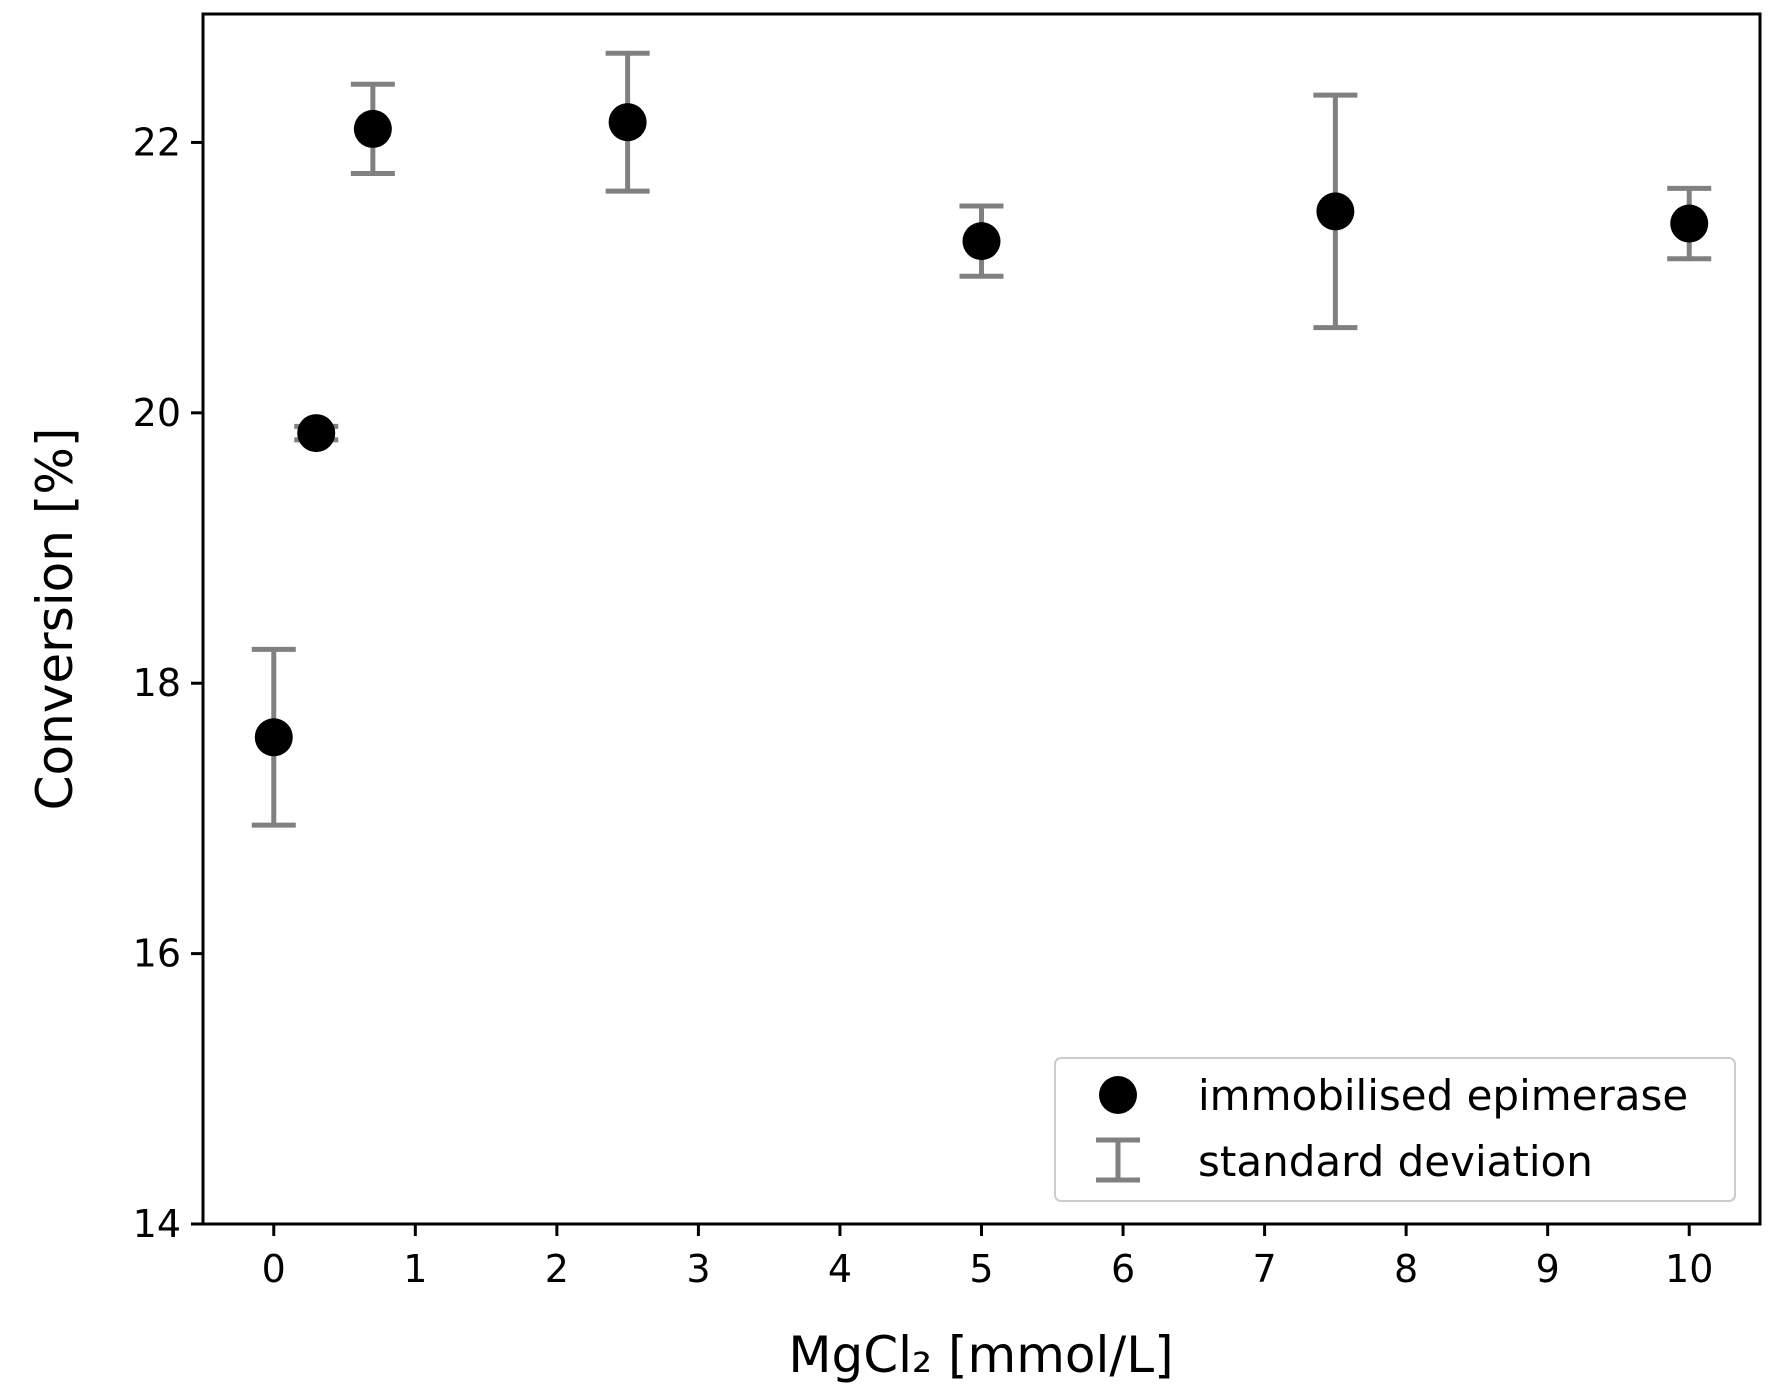  Describe the element at coordinates (157, 142) in the screenshot. I see `y-tick-label: 22` at that location.